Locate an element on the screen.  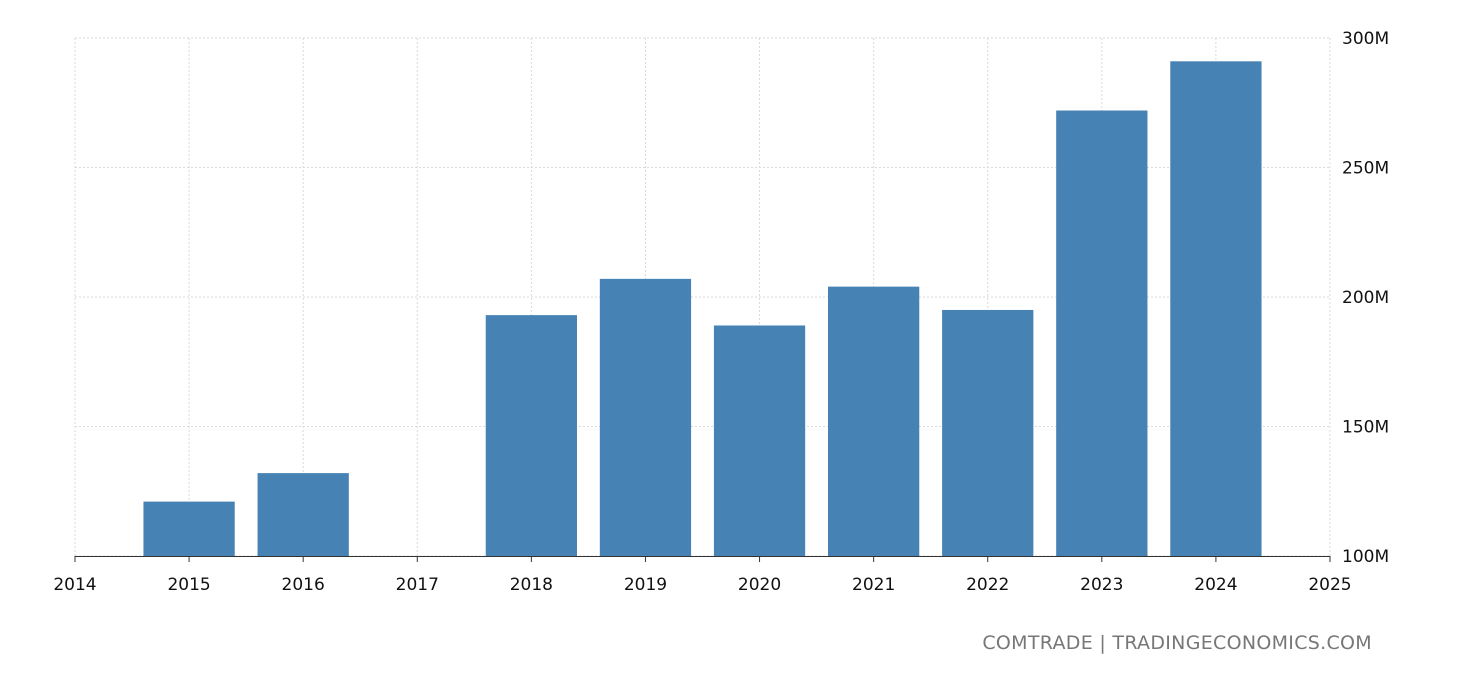
source-label: COMTRADE | TRADINGECONOMICS.COM is located at coordinates (1177, 643).